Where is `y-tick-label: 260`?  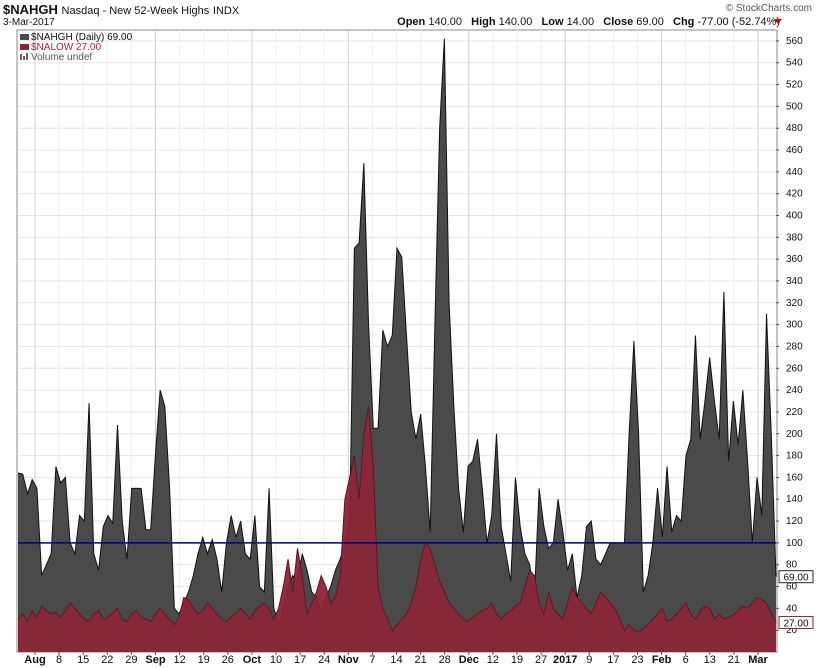
y-tick-label: 260 is located at coordinates (794, 368).